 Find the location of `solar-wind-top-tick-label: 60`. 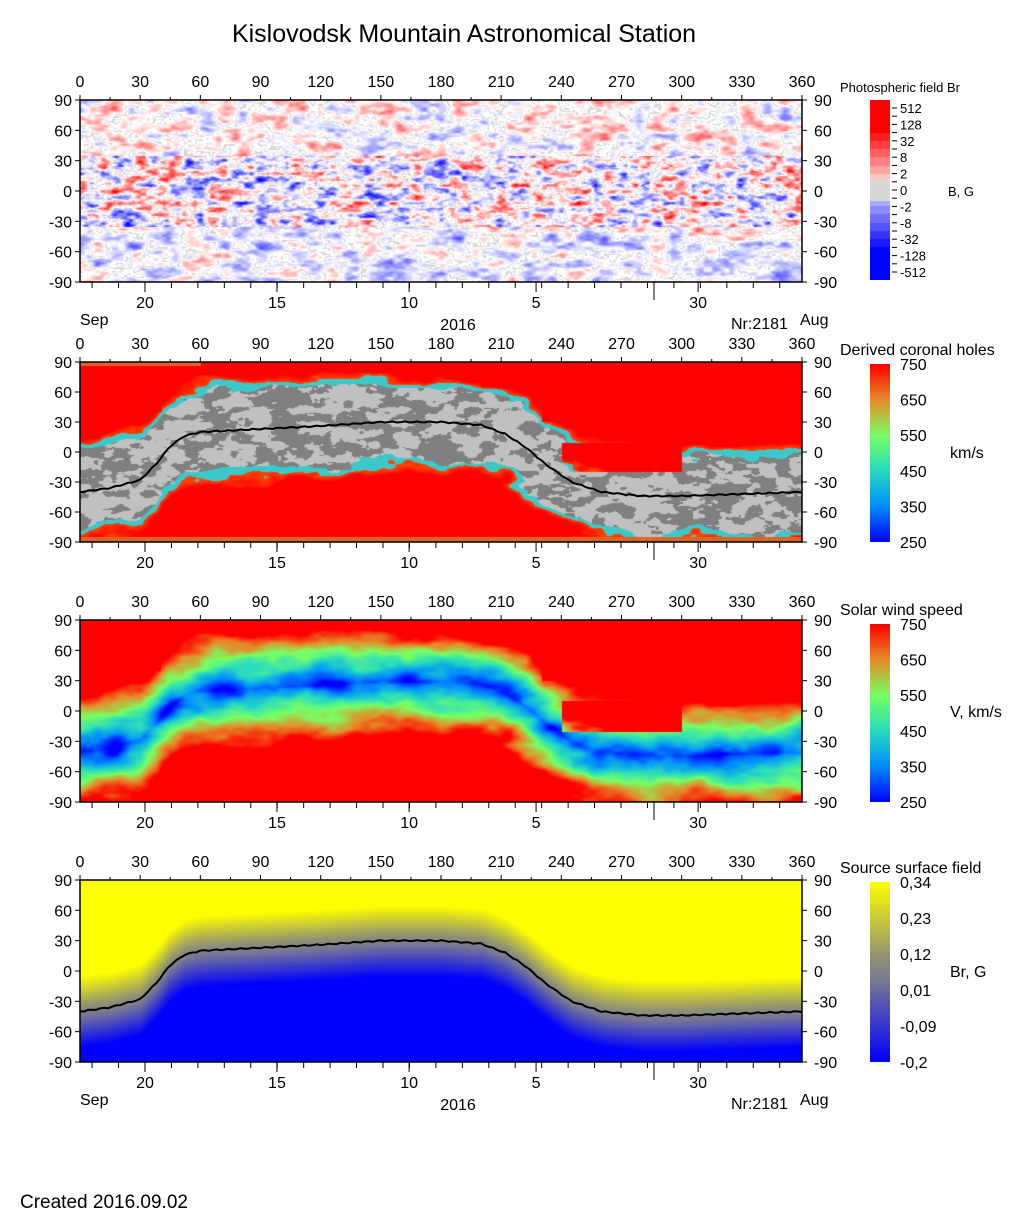

solar-wind-top-tick-label: 60 is located at coordinates (200, 602).